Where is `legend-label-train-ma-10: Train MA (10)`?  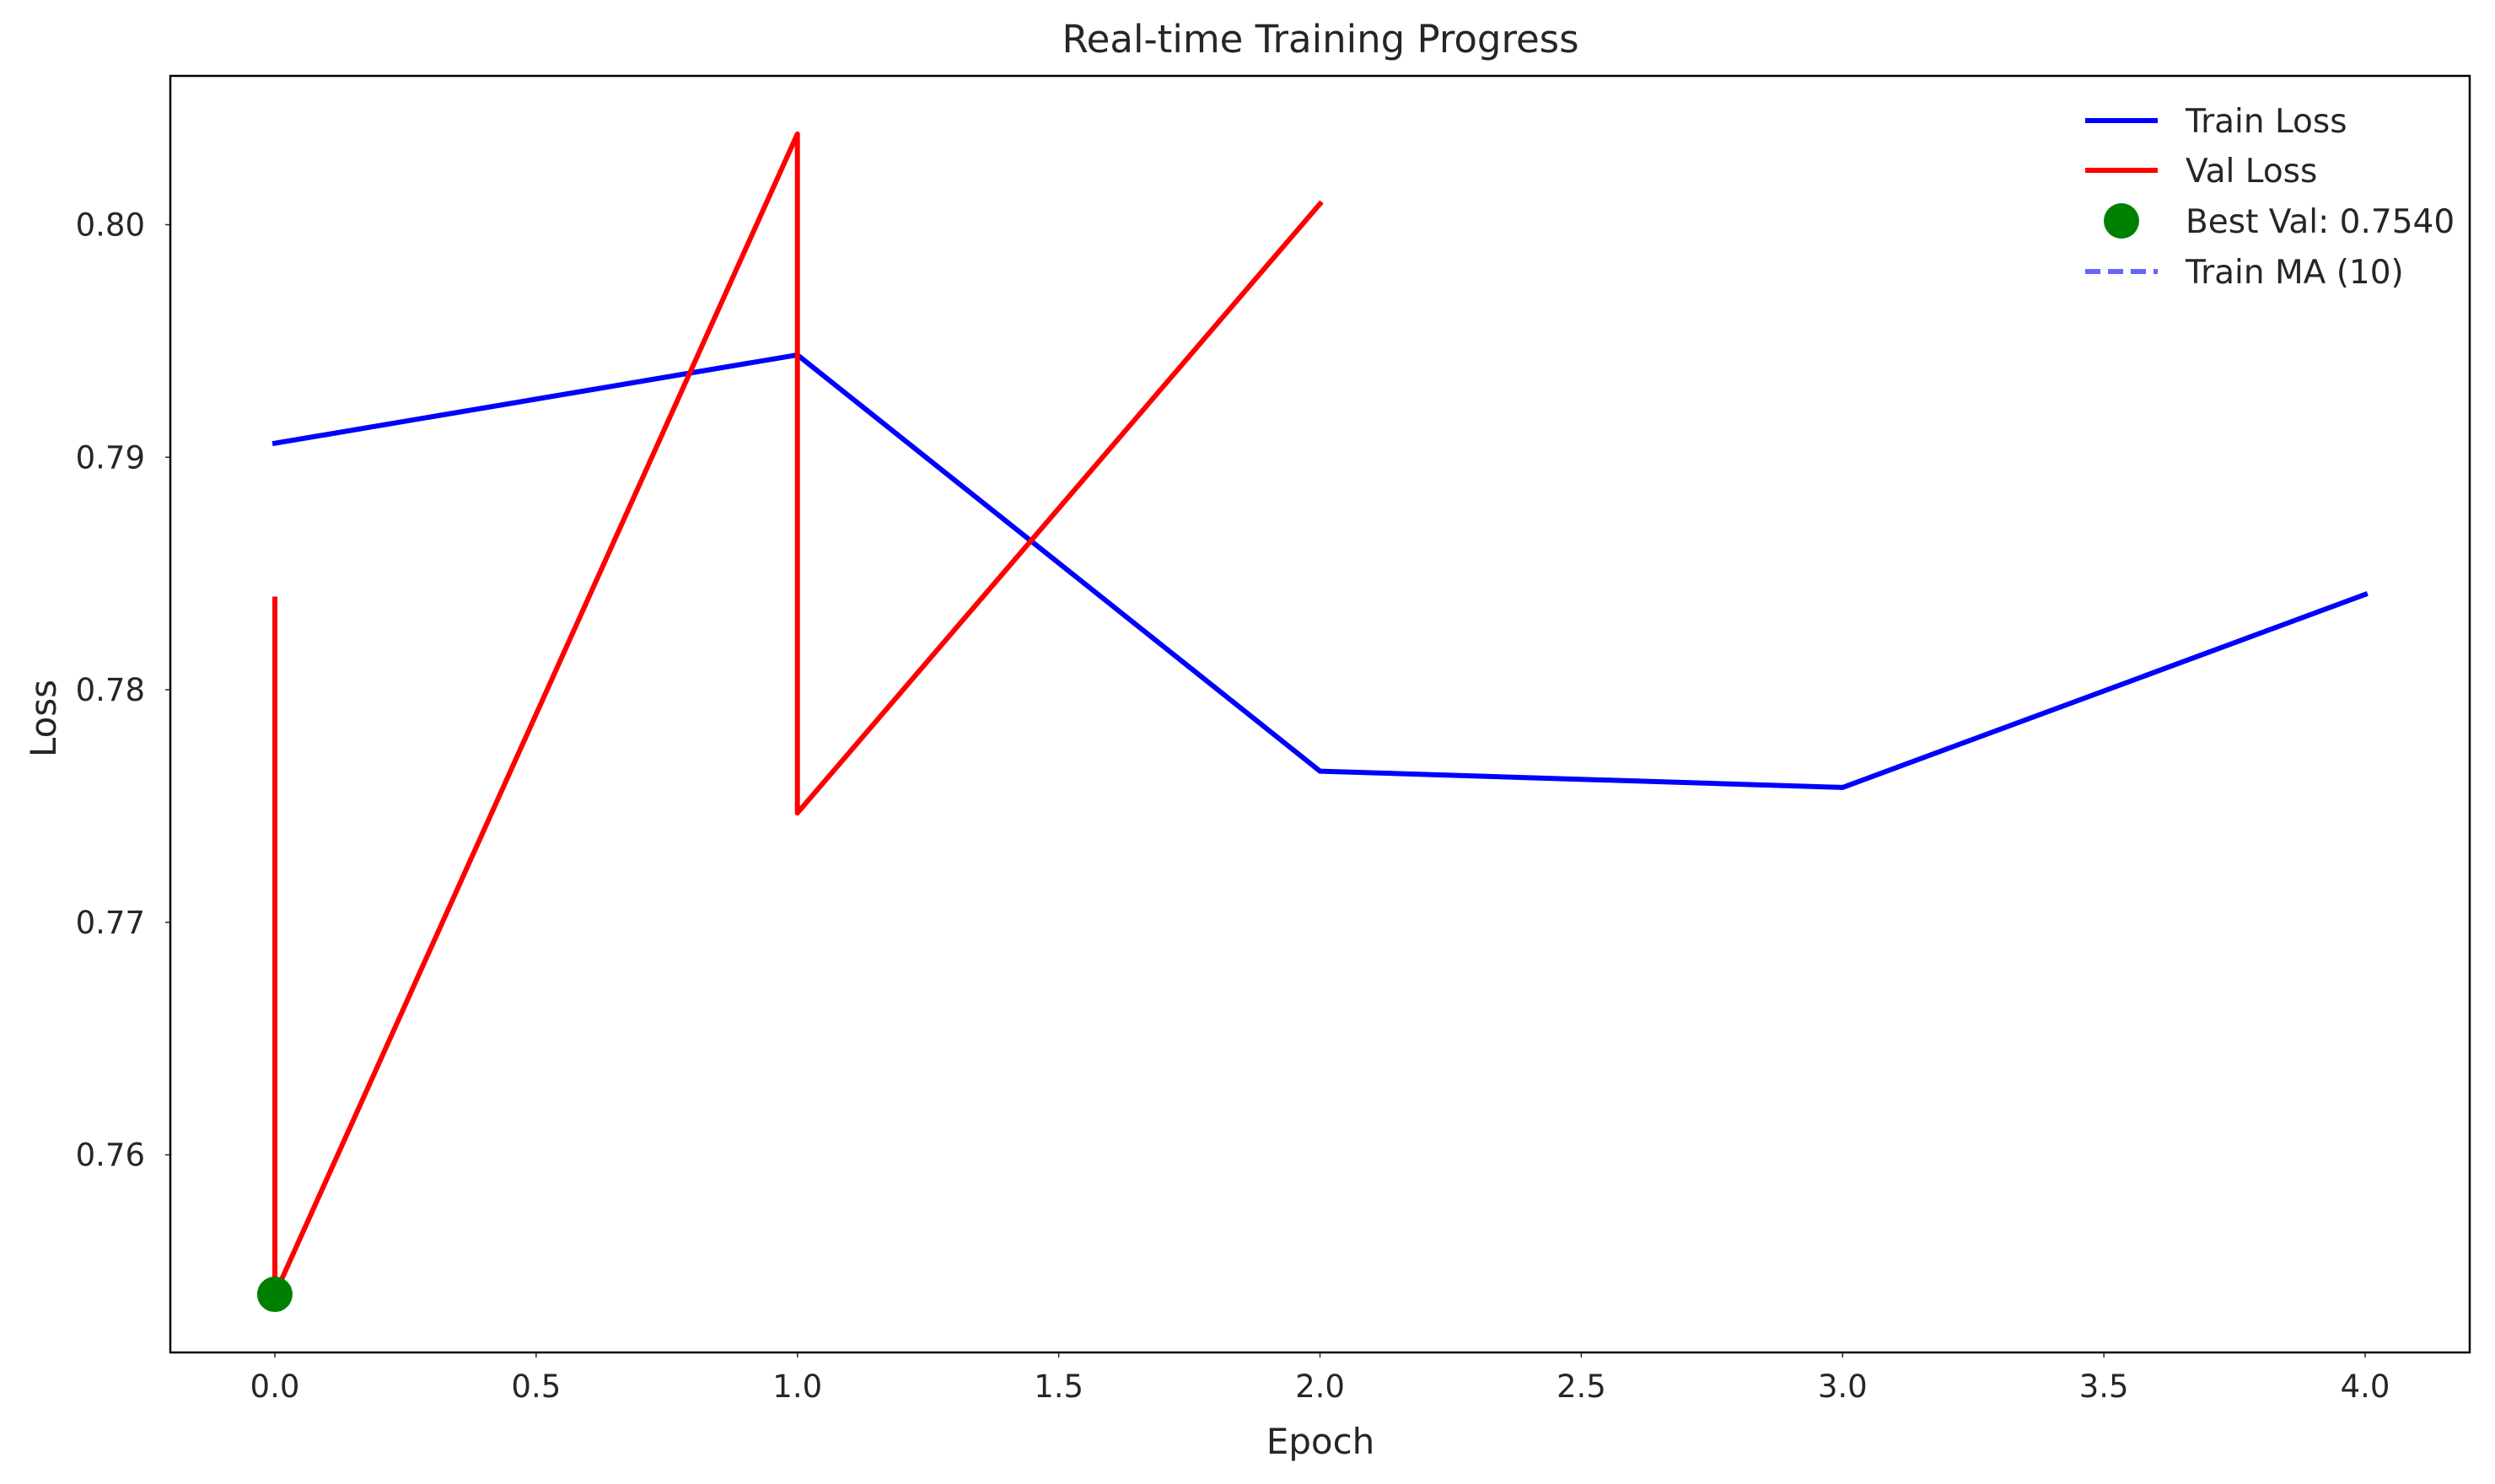
legend-label-train-ma-10: Train MA (10) is located at coordinates (2295, 273).